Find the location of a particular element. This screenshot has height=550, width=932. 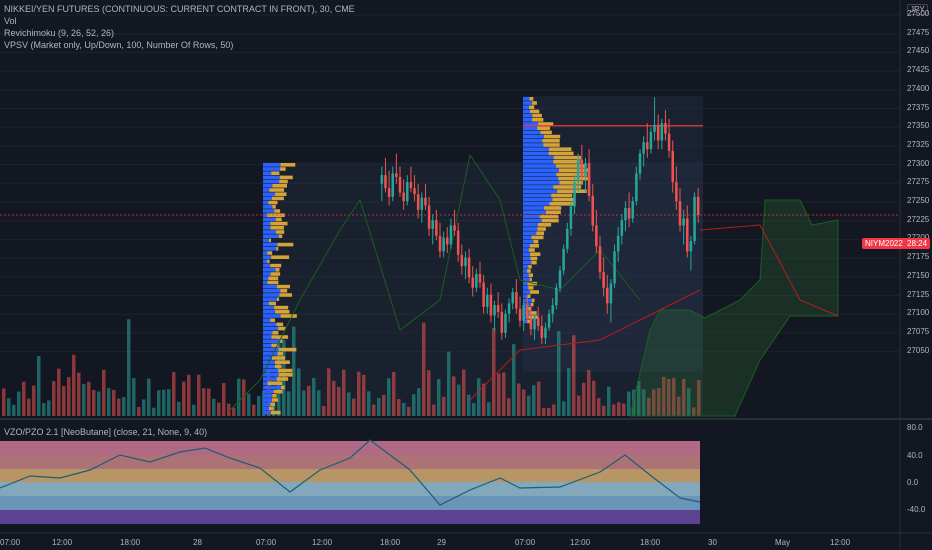

ichimoku-cloud is located at coordinates (734, 308).